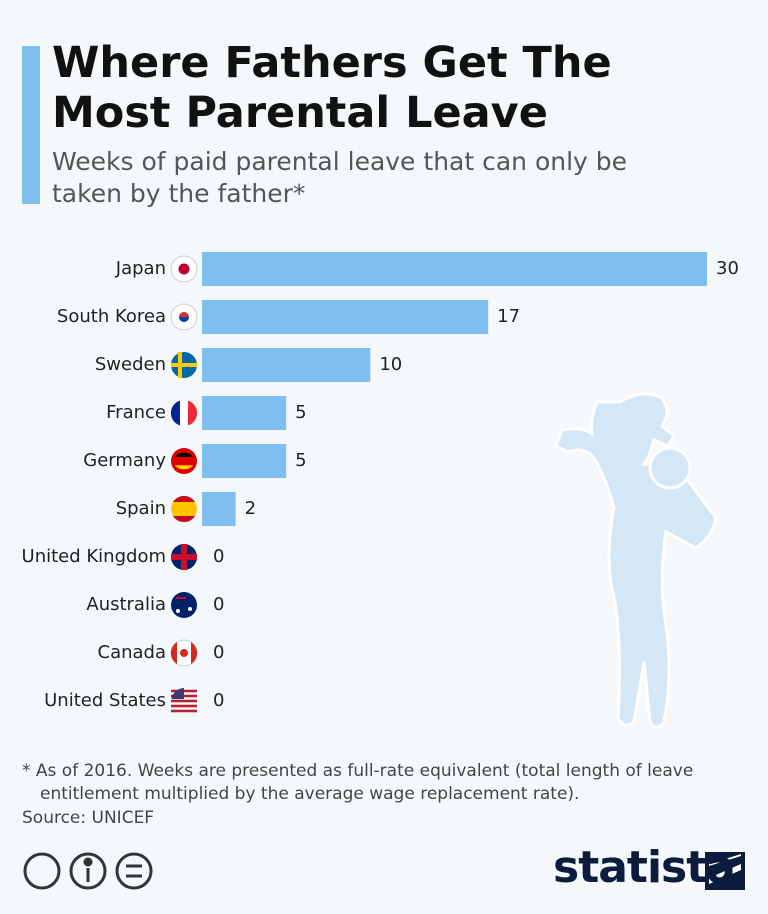  Describe the element at coordinates (31, 125) in the screenshot. I see `accent-bar` at that location.